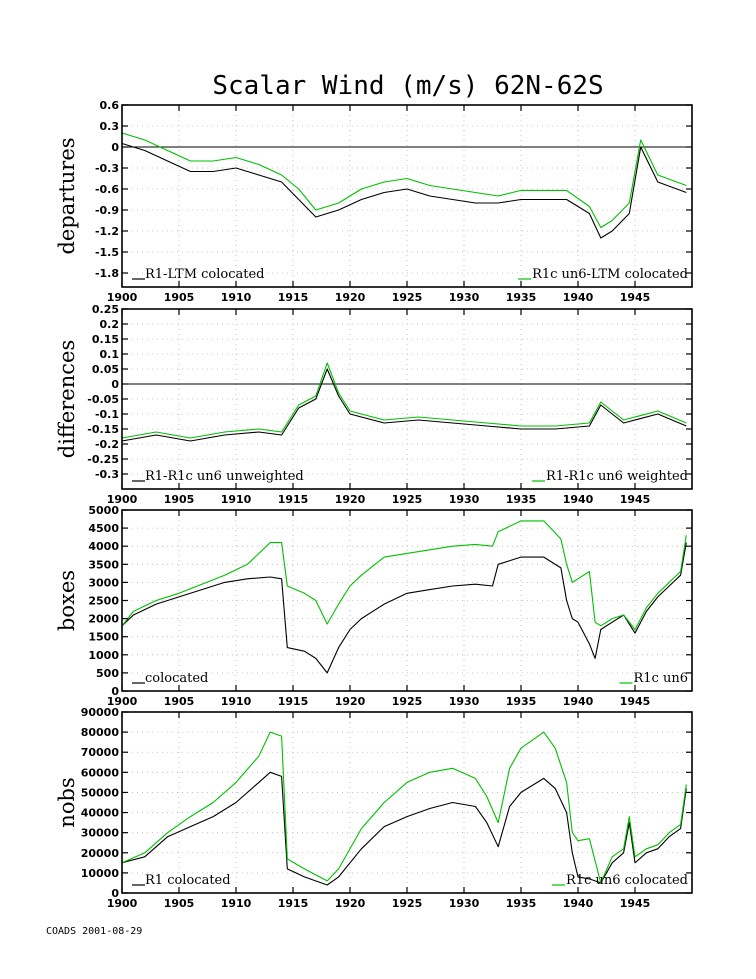 The image size is (756, 979). Describe the element at coordinates (107, 252) in the screenshot. I see `y-tick-label: -1.5` at that location.